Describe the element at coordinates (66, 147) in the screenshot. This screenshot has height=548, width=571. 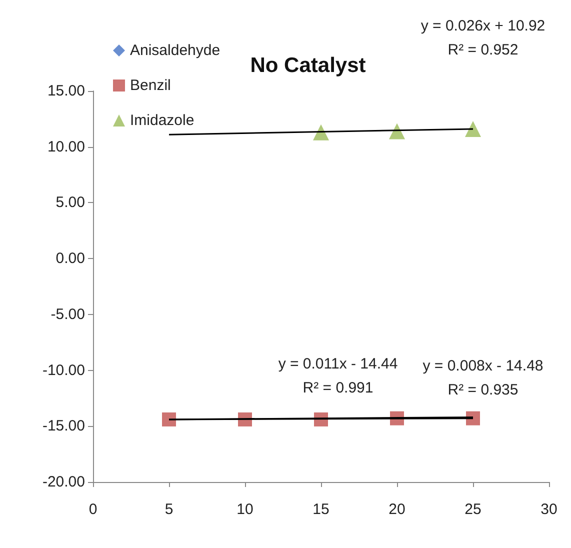
I see `y-tick-label: 10.00` at that location.